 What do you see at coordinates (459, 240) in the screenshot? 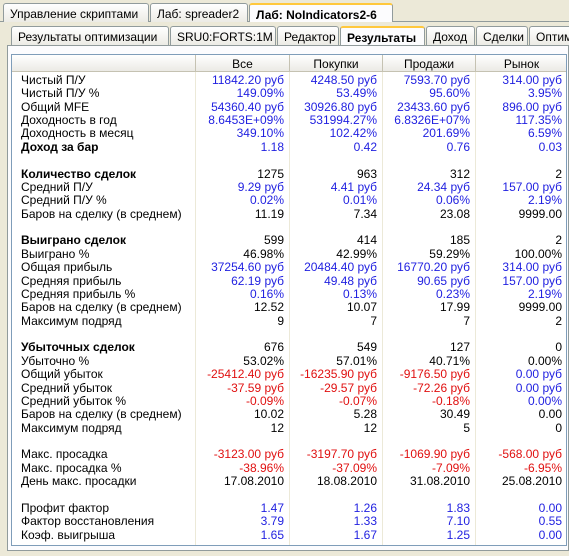
I see `cell-value: 185` at bounding box center [459, 240].